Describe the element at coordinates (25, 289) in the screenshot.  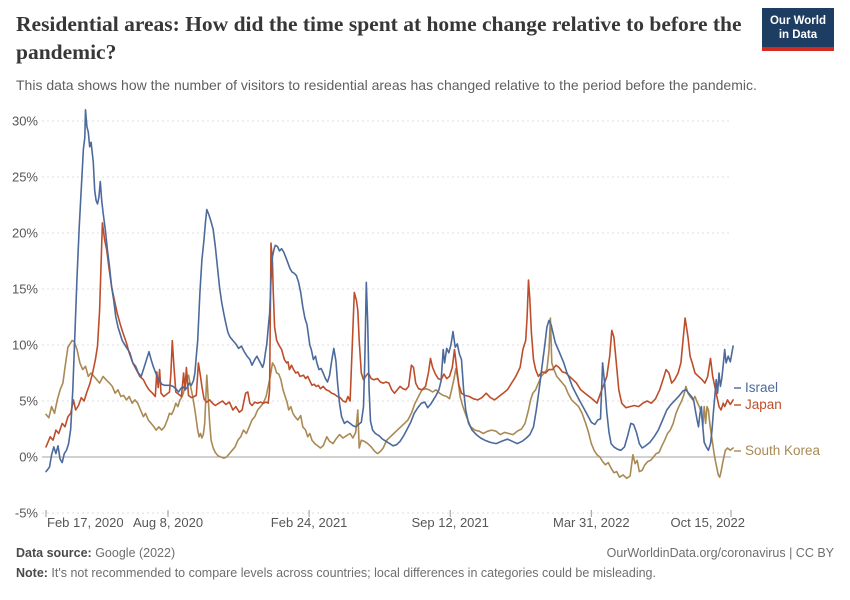
I see `y-axis-label: 15%` at that location.